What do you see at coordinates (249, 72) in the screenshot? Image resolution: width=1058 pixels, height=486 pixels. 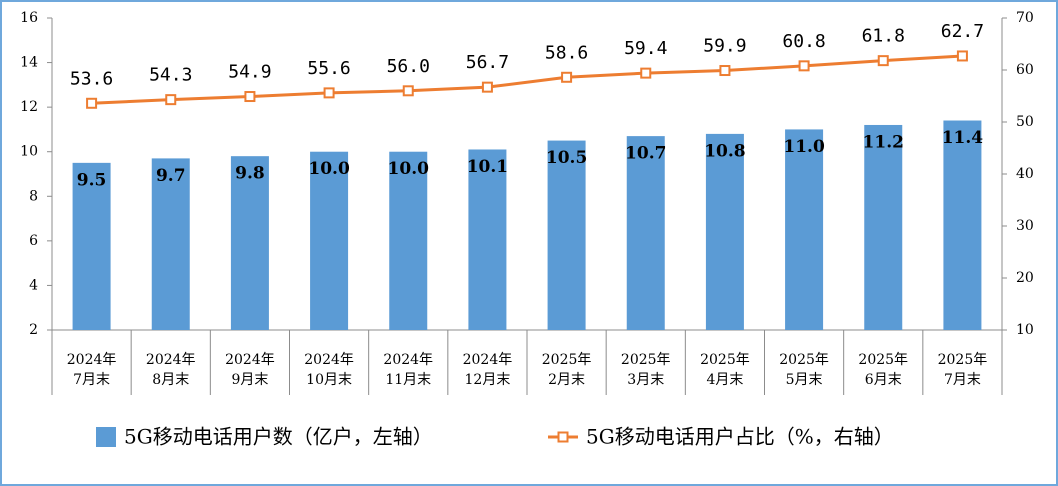 I see `line-label: 54.9` at bounding box center [249, 72].